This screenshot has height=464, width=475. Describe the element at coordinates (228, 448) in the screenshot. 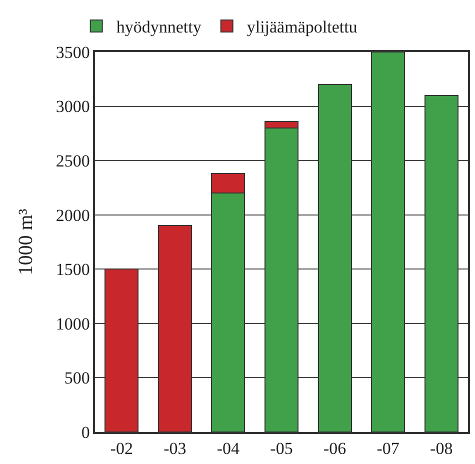

I see `x-tick-label: -04` at that location.